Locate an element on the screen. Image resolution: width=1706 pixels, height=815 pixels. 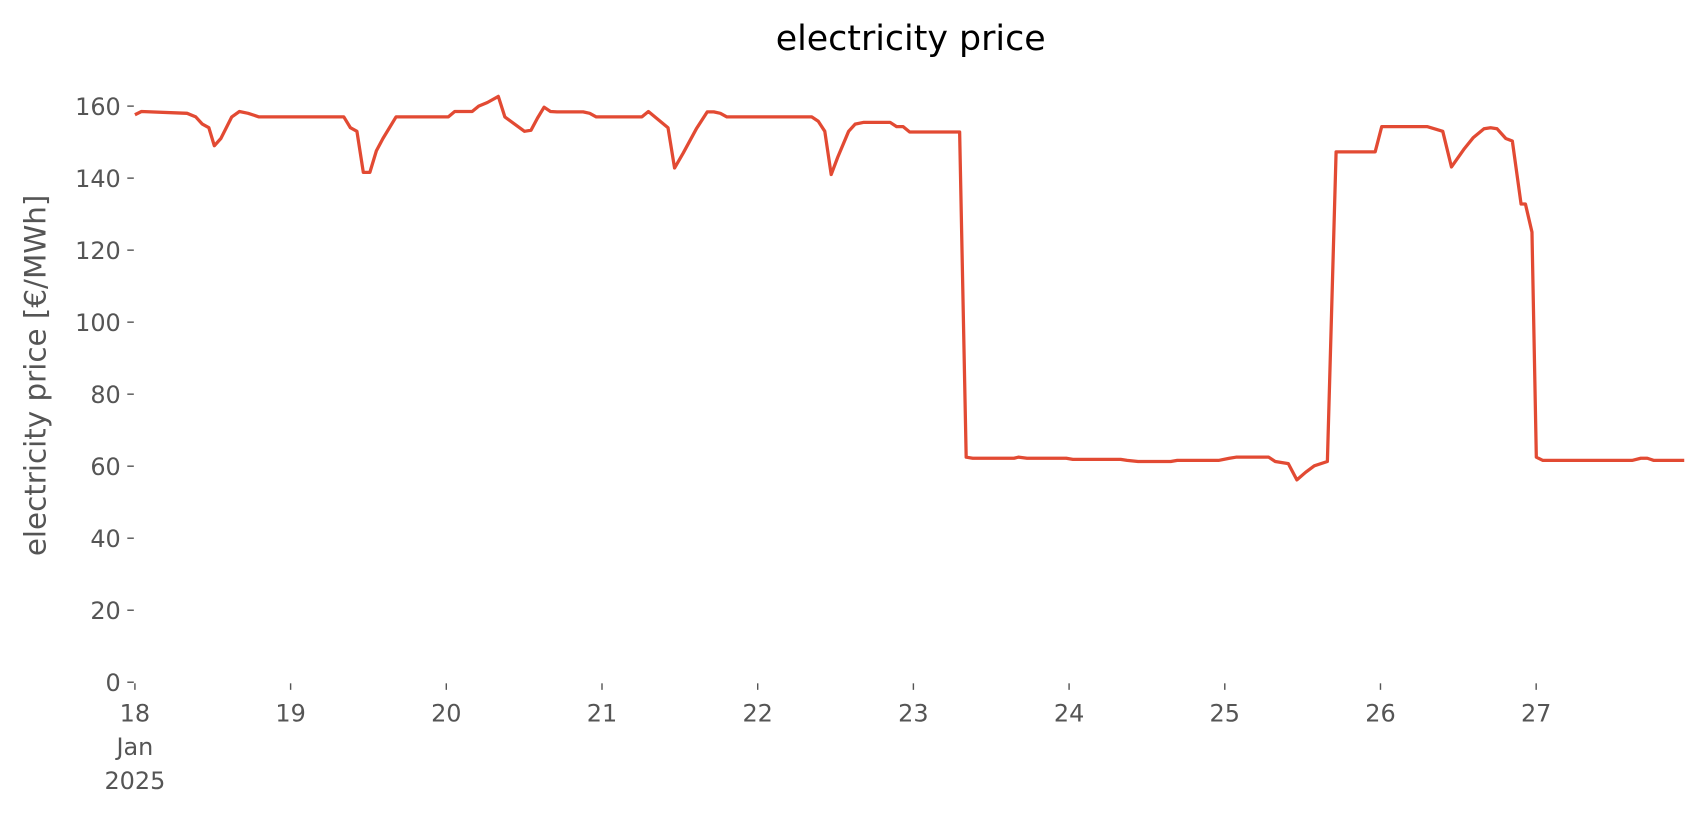
x-tick-label-line: 26 is located at coordinates (1380, 713).